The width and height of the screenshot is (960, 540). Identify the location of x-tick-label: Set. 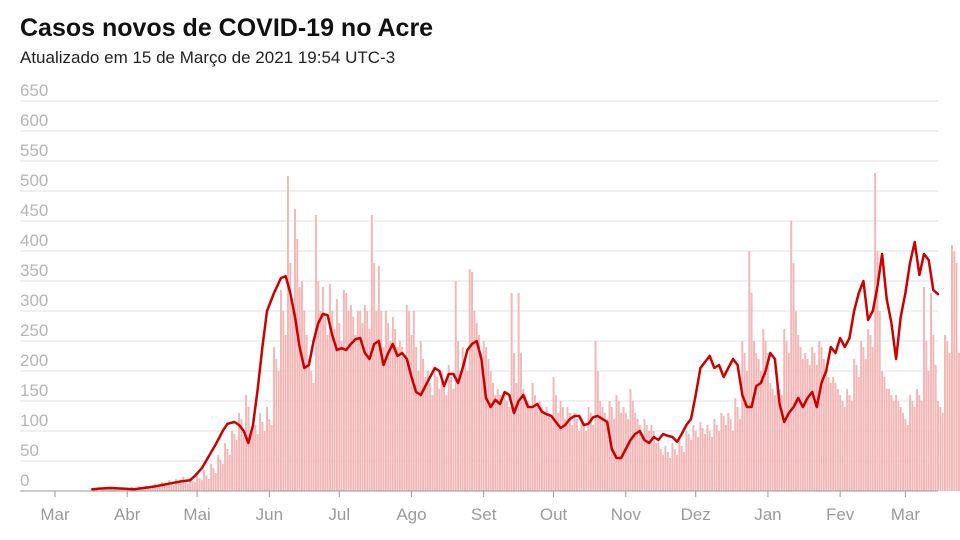
(484, 514).